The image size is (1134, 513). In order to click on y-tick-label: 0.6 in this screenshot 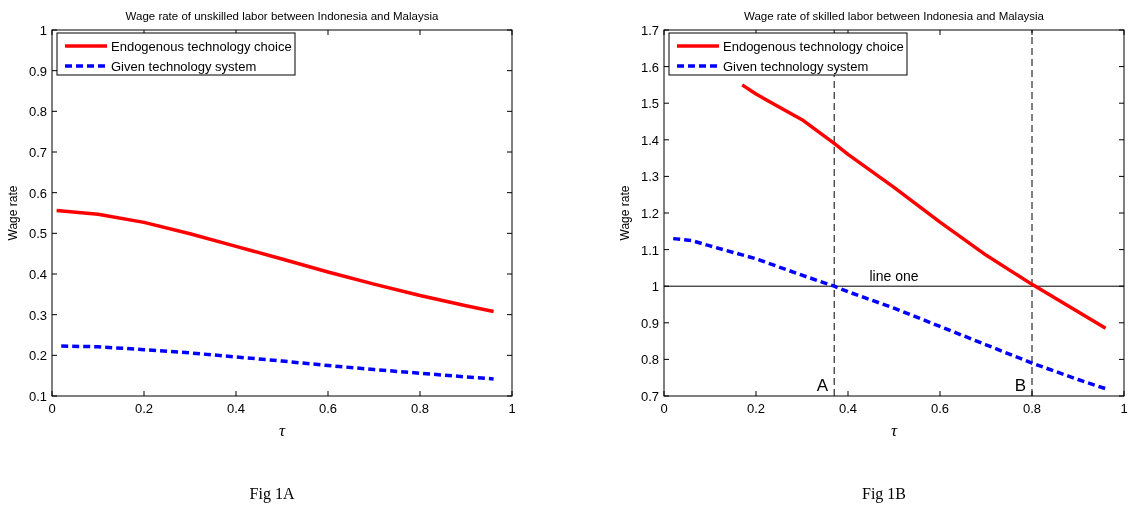, I will do `click(37, 193)`.